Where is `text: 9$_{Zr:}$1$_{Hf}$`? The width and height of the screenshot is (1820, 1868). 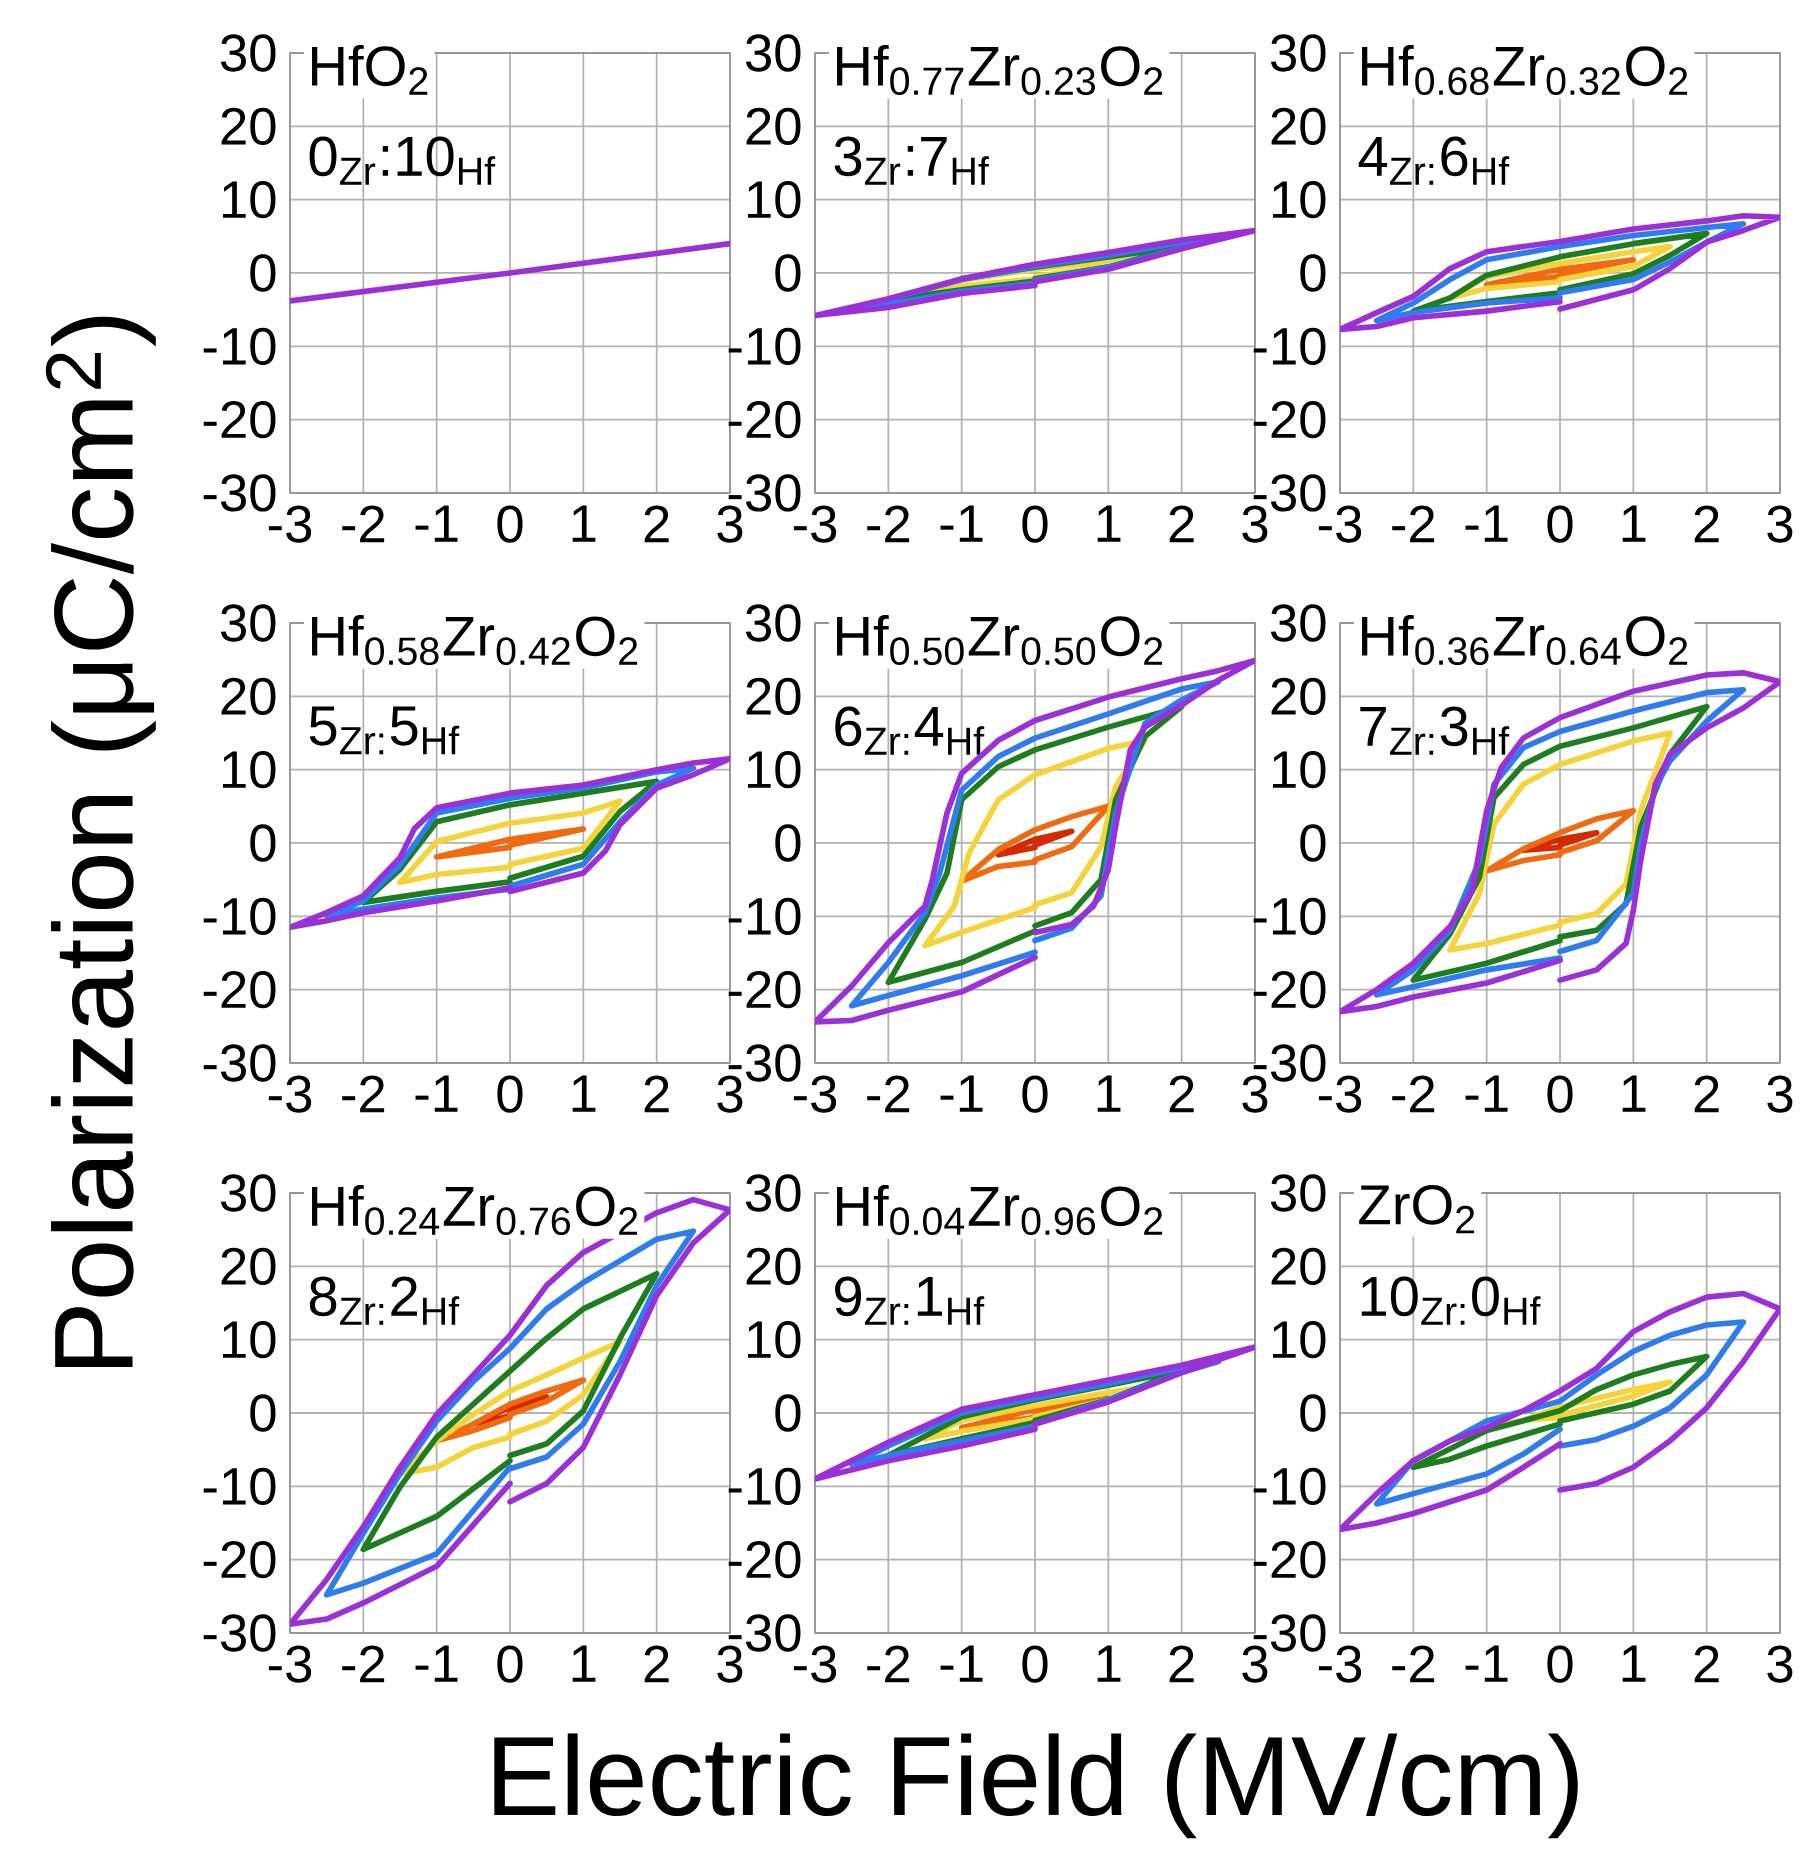 text: 9$_{Zr:}$1$_{Hf}$ is located at coordinates (910, 1300).